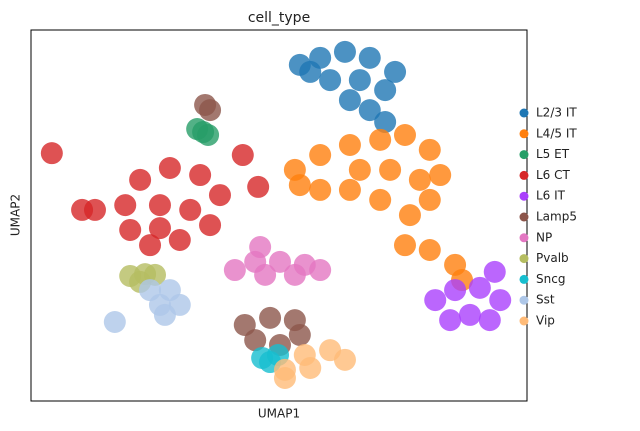 Image resolution: width=640 pixels, height=431 pixels. Describe the element at coordinates (551, 196) in the screenshot. I see `legend-label: L6 IT` at that location.